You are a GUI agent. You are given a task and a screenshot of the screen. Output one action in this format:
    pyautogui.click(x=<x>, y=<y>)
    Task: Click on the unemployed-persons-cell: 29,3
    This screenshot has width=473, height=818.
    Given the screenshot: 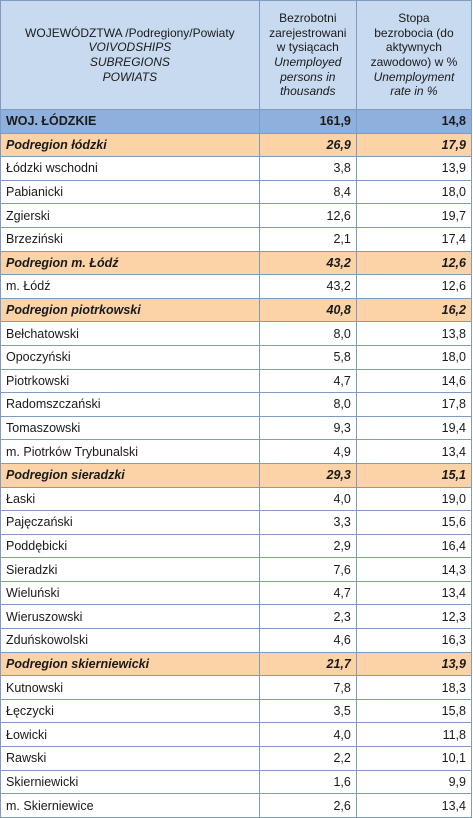 What is the action you would take?
    pyautogui.click(x=307, y=475)
    